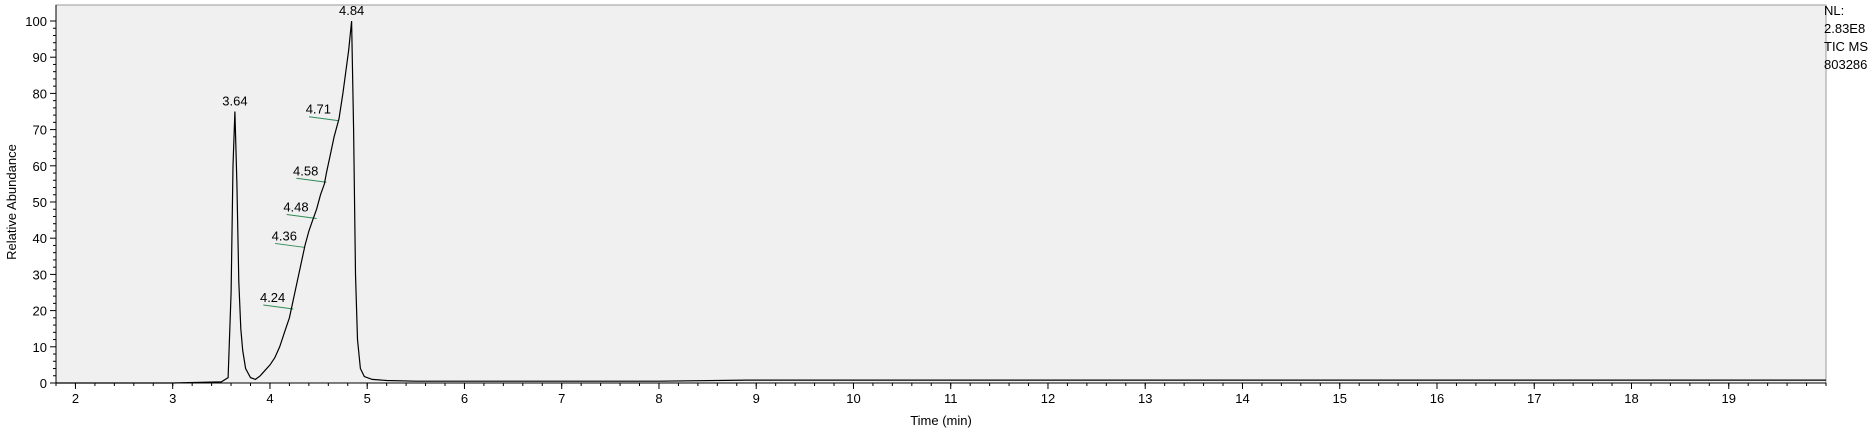 The image size is (1874, 432). I want to click on y-tick-label: 10, so click(40, 347).